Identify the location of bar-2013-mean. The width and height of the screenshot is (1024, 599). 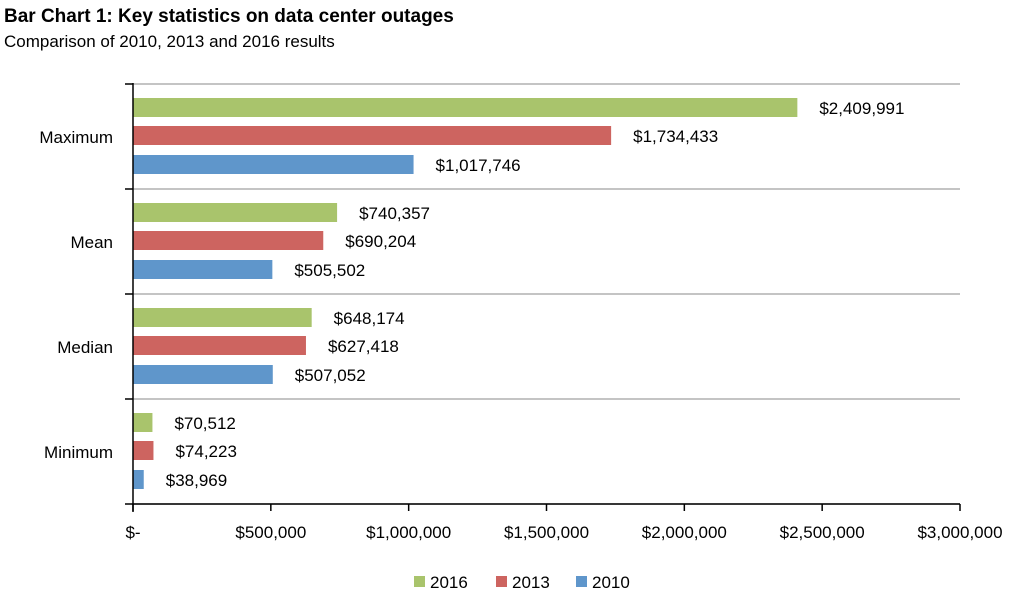
(228, 240).